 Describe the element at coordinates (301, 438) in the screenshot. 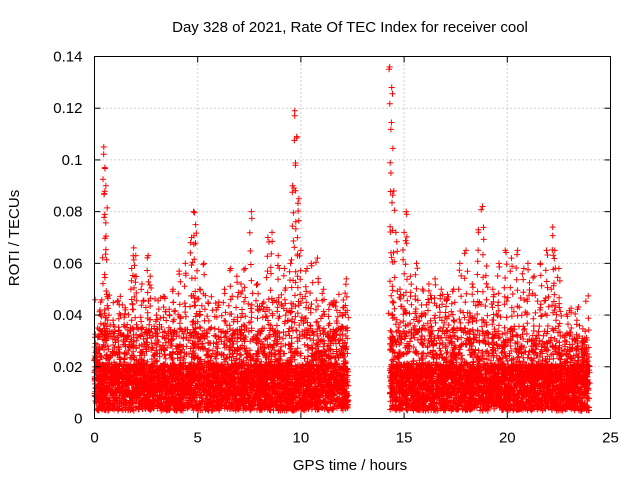

I see `x-tick-label: 10` at that location.